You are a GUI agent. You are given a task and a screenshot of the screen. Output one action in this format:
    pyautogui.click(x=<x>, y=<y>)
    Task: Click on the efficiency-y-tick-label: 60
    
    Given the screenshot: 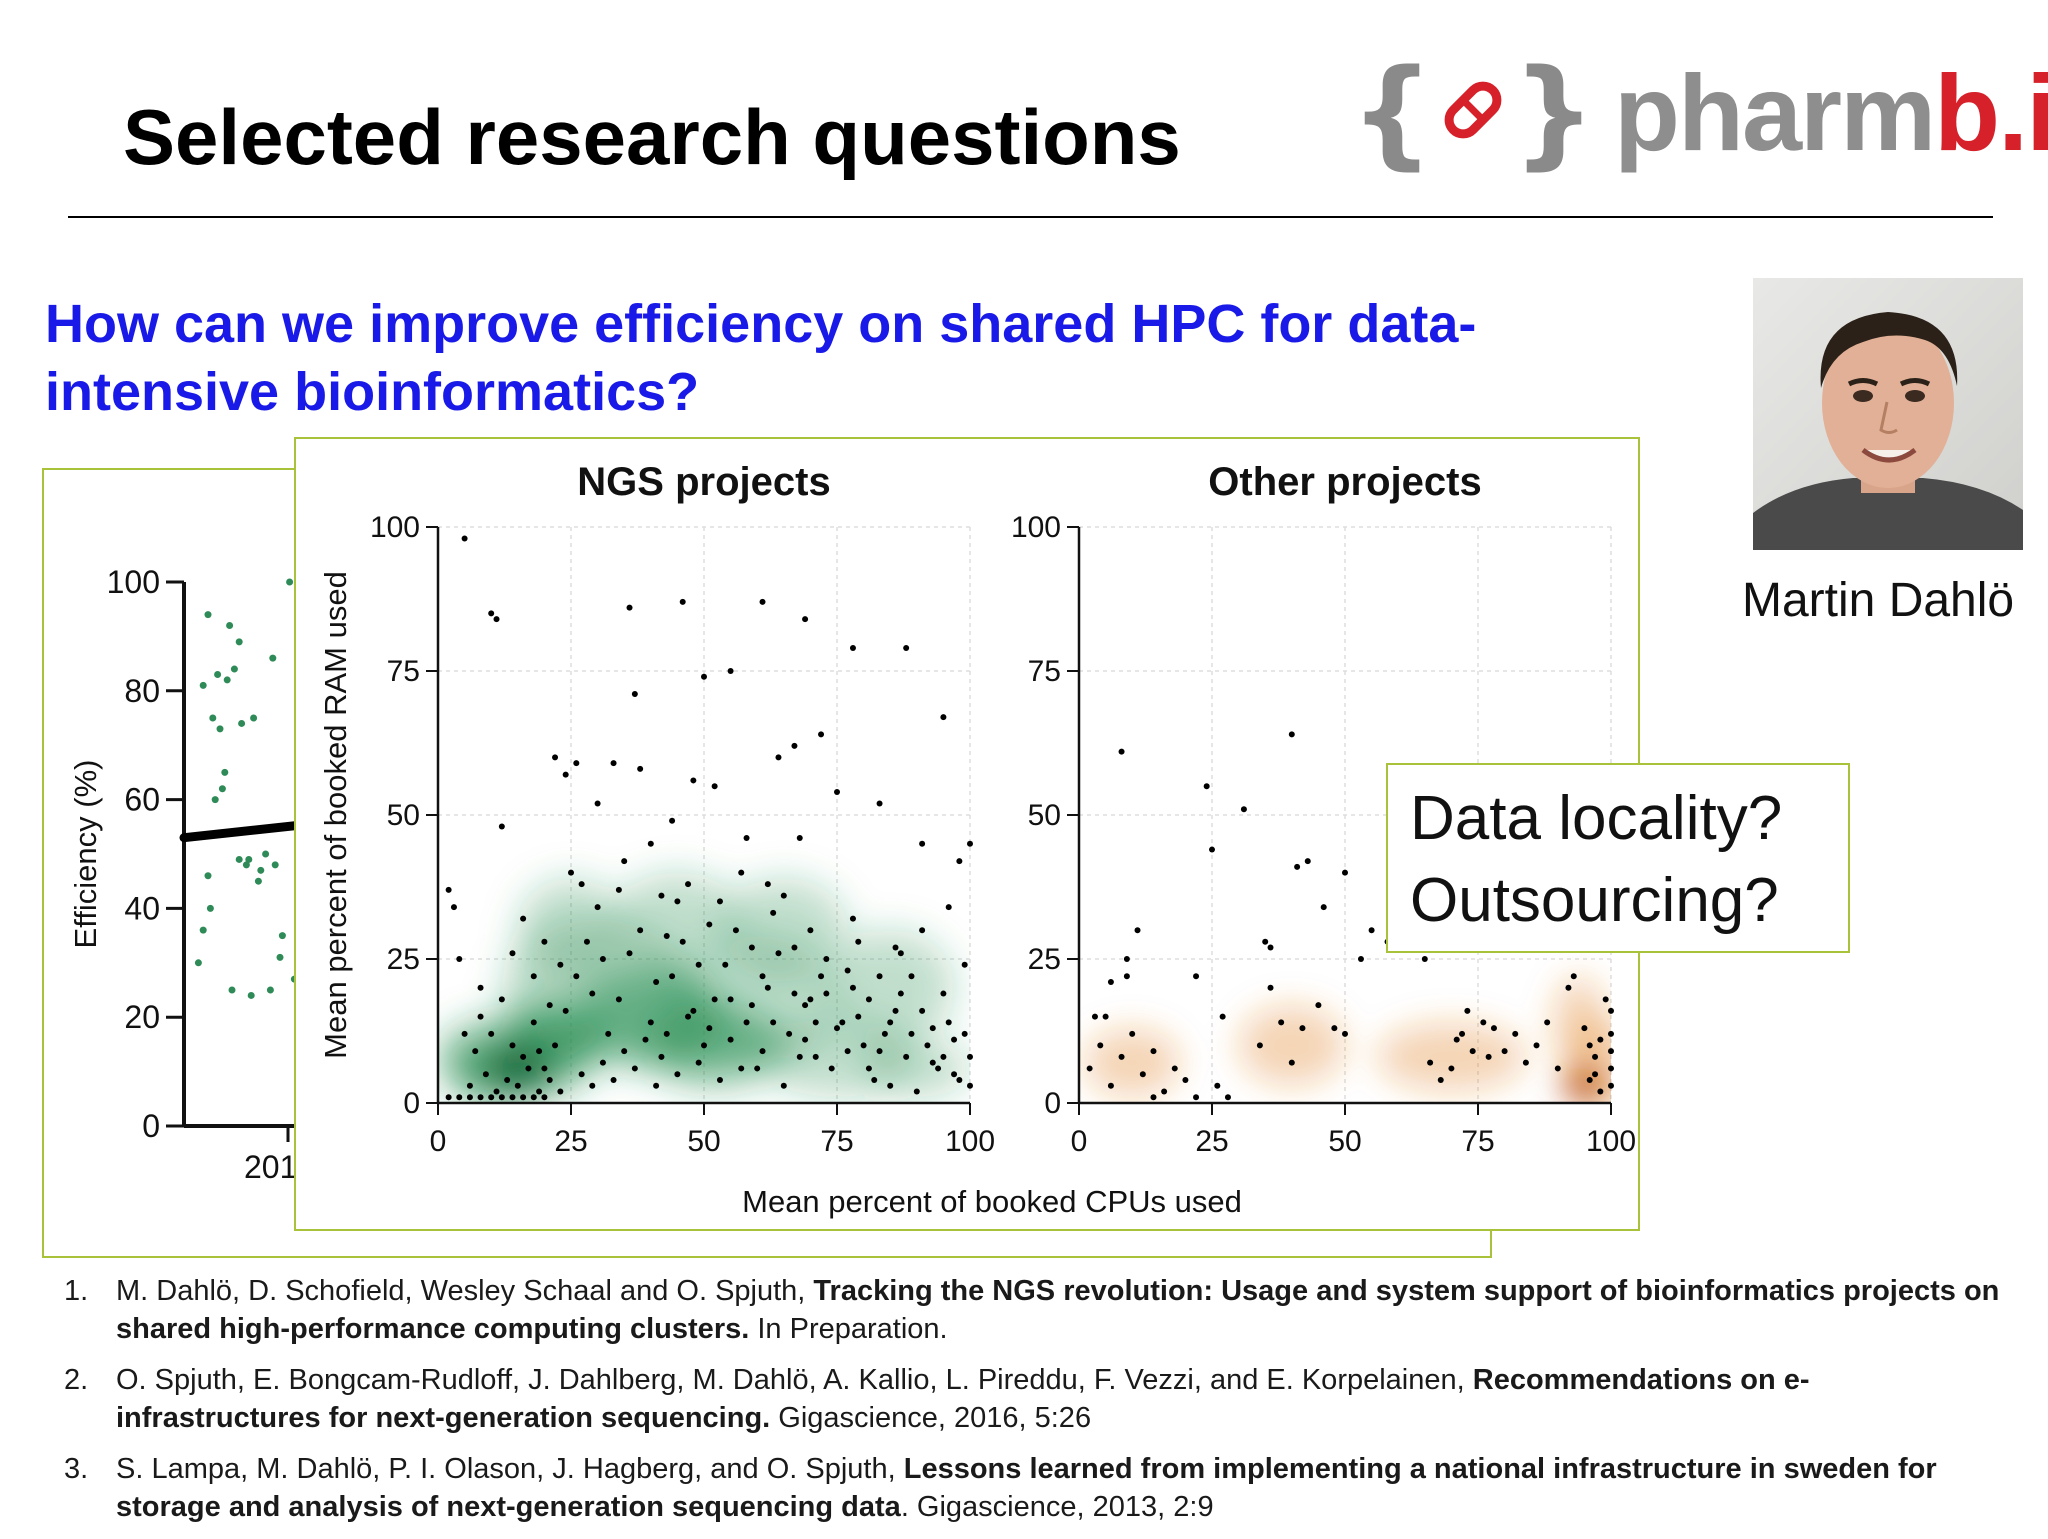 What is the action you would take?
    pyautogui.click(x=142, y=800)
    